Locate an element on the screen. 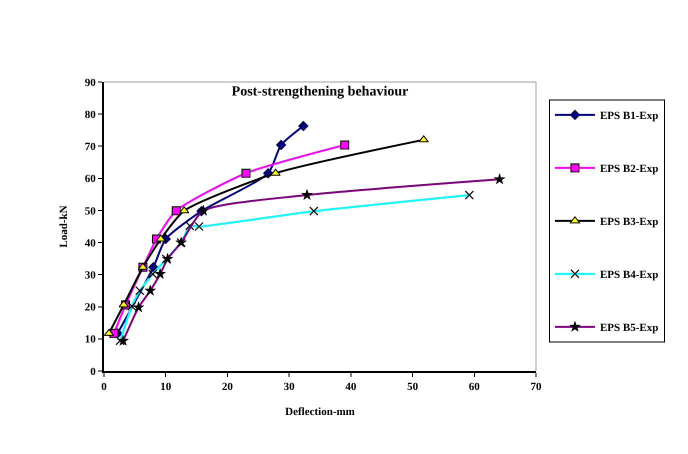 The image size is (688, 454). legend-label: EPS B2-Exp is located at coordinates (629, 169).